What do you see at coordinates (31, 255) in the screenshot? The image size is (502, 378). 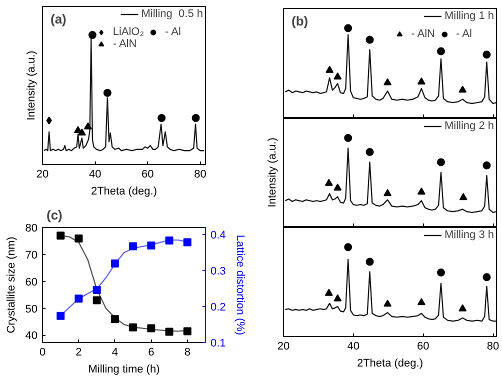 I see `y-tick-label: 70` at bounding box center [31, 255].